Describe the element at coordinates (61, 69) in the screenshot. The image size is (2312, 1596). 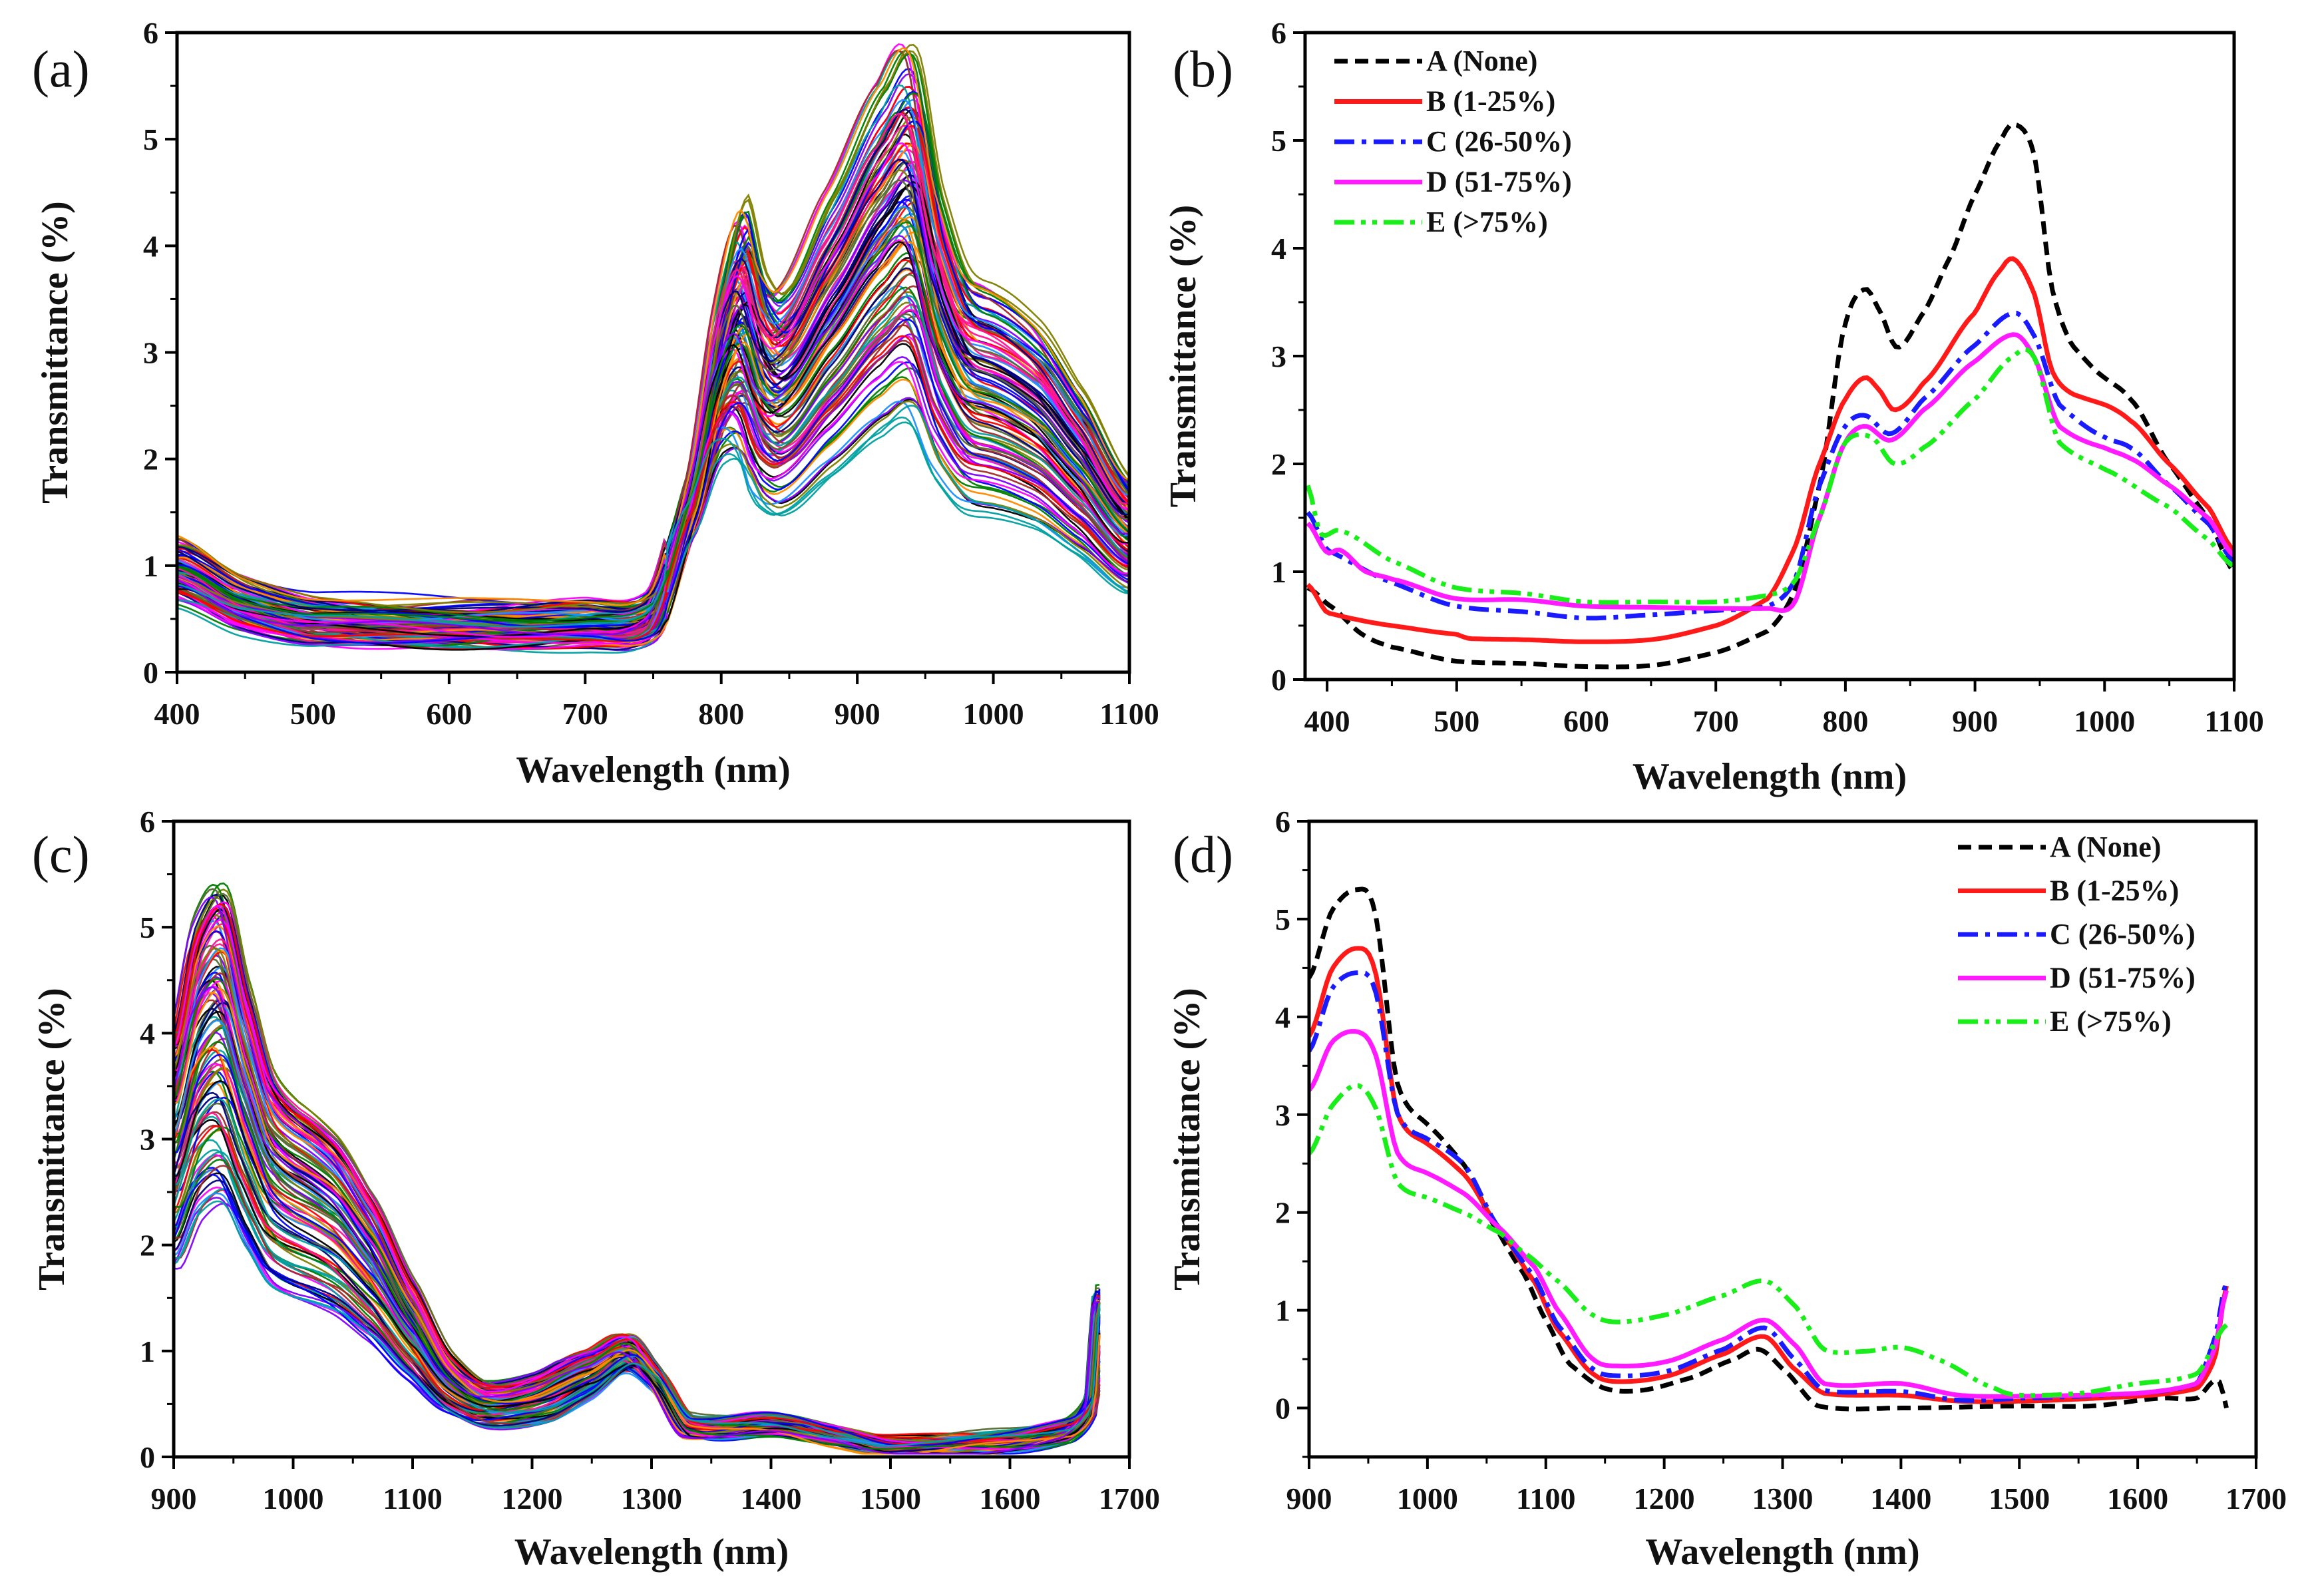
I see `panel-label: (a)` at that location.